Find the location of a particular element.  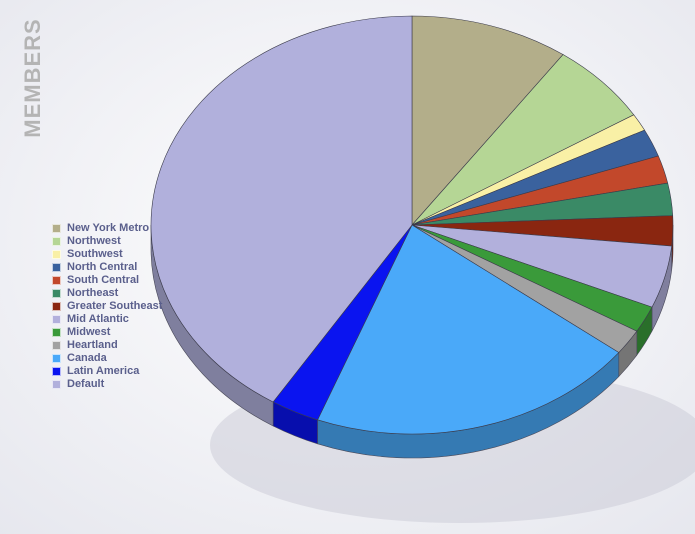

legend-label: New York Metro is located at coordinates (108, 228).